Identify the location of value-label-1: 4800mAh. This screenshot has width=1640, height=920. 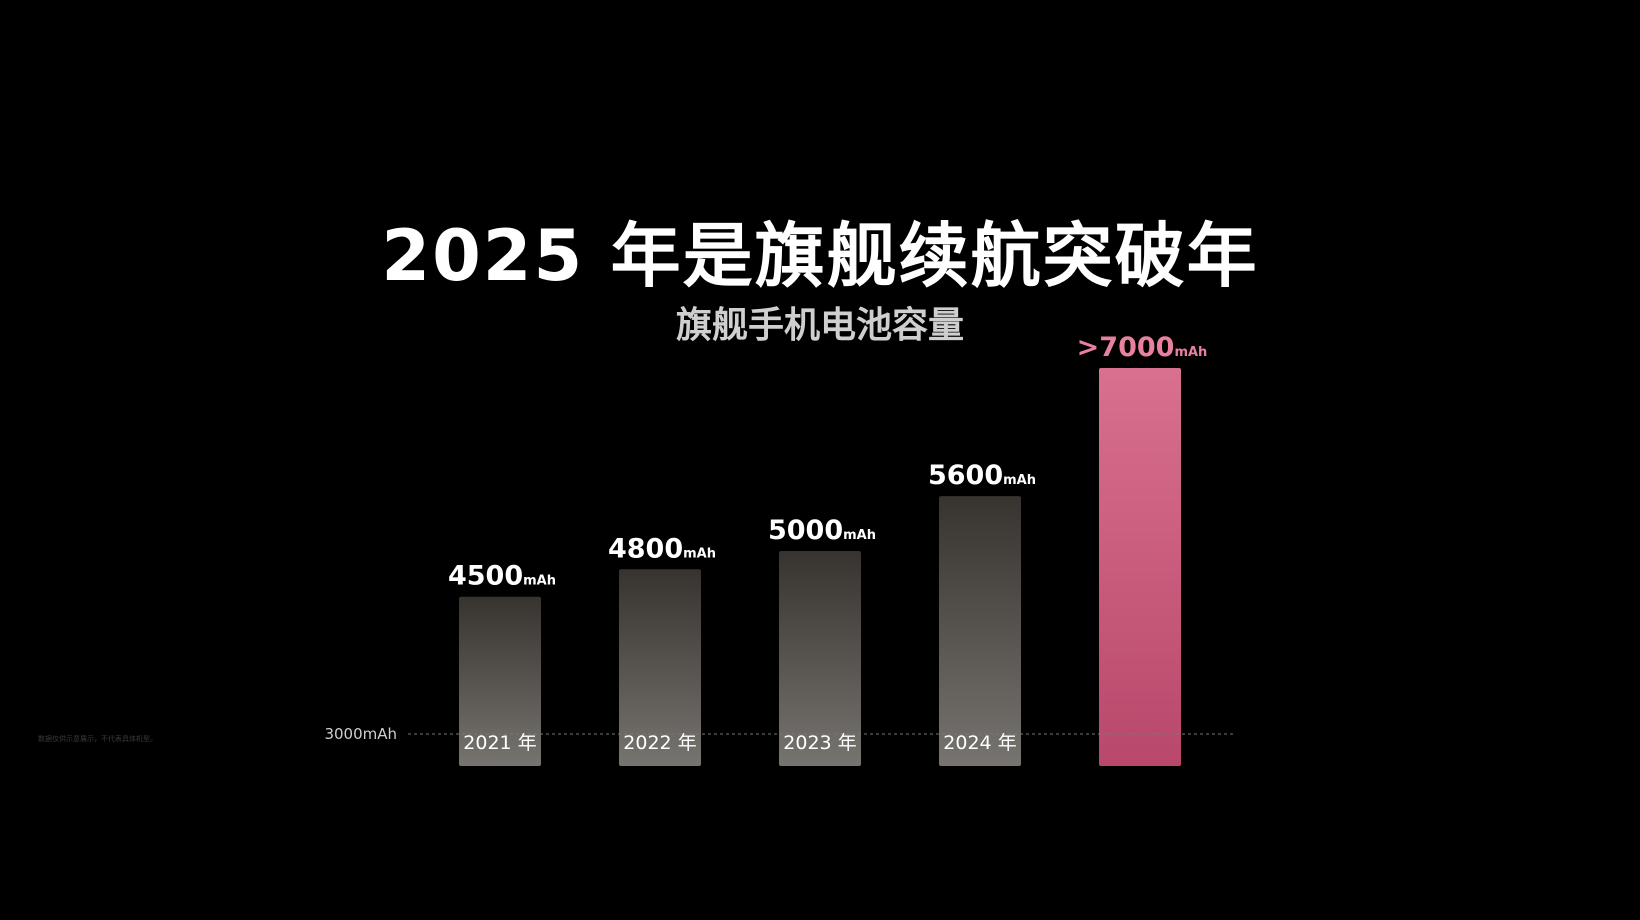
(662, 548).